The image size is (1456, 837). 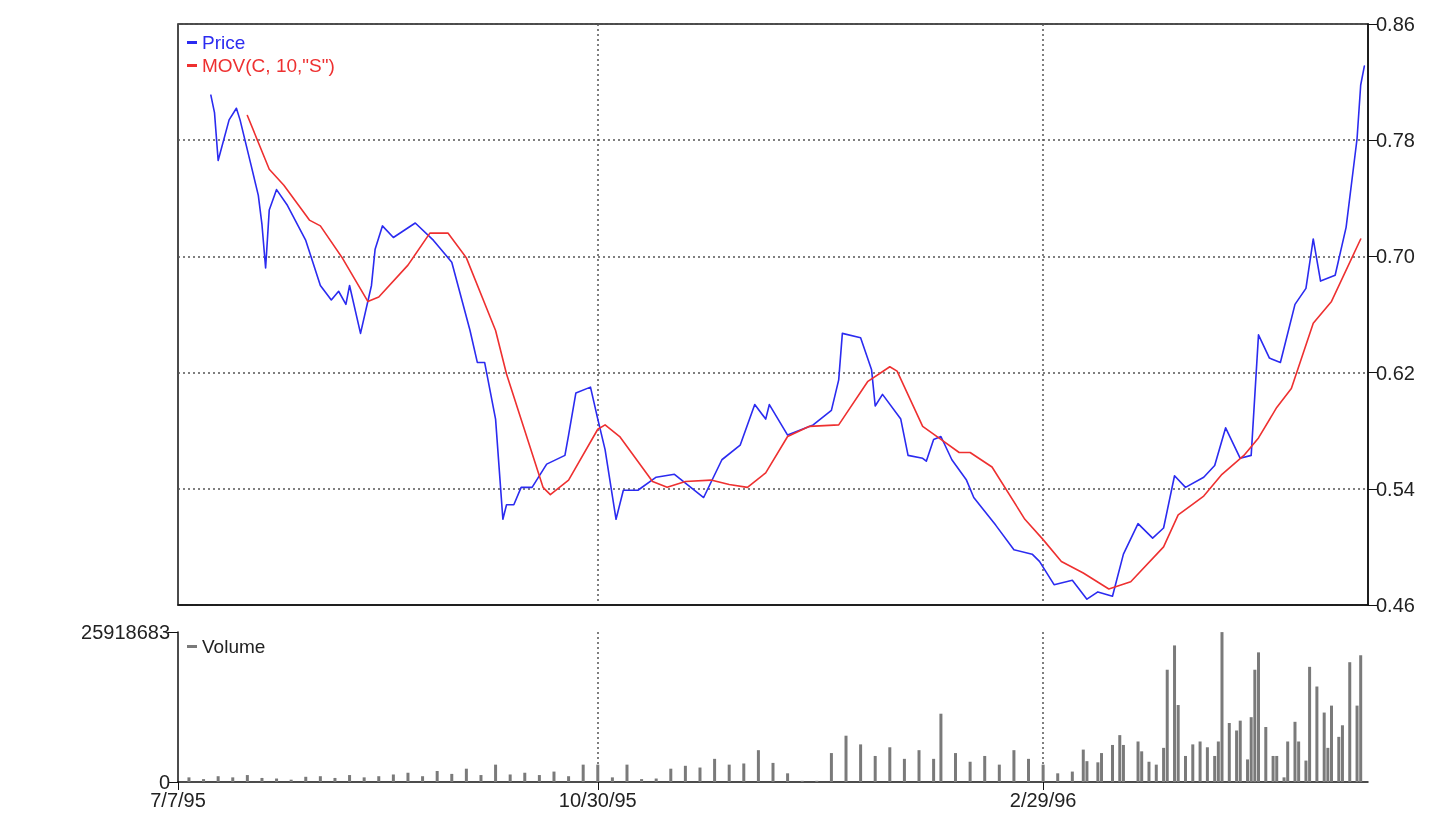 I want to click on y-tick-label: 0.78, so click(x=1395, y=140).